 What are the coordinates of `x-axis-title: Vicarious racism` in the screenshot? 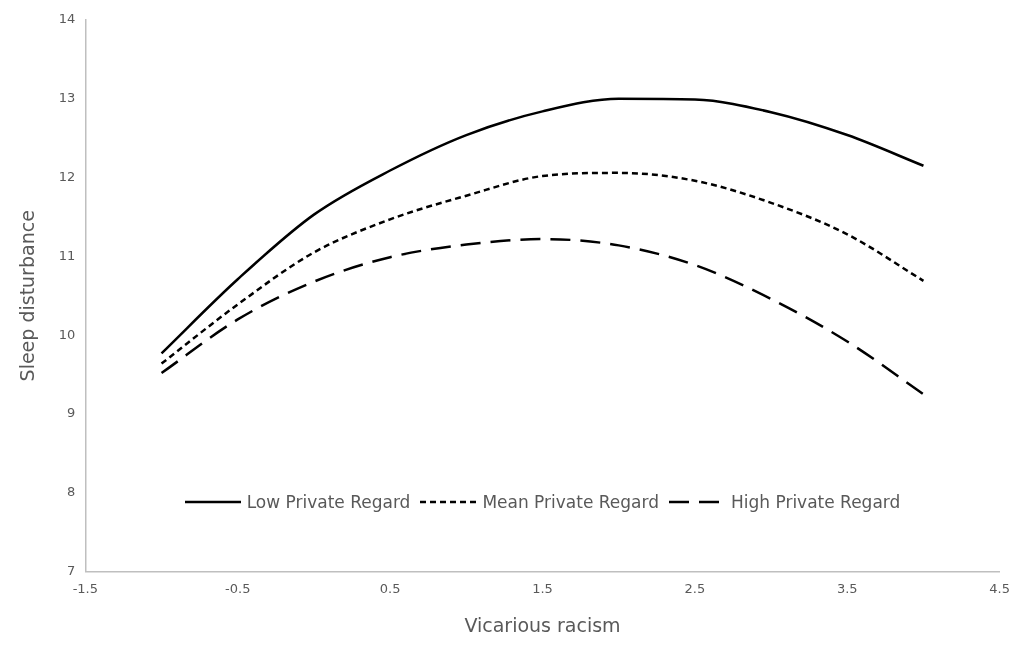 It's located at (542, 624).